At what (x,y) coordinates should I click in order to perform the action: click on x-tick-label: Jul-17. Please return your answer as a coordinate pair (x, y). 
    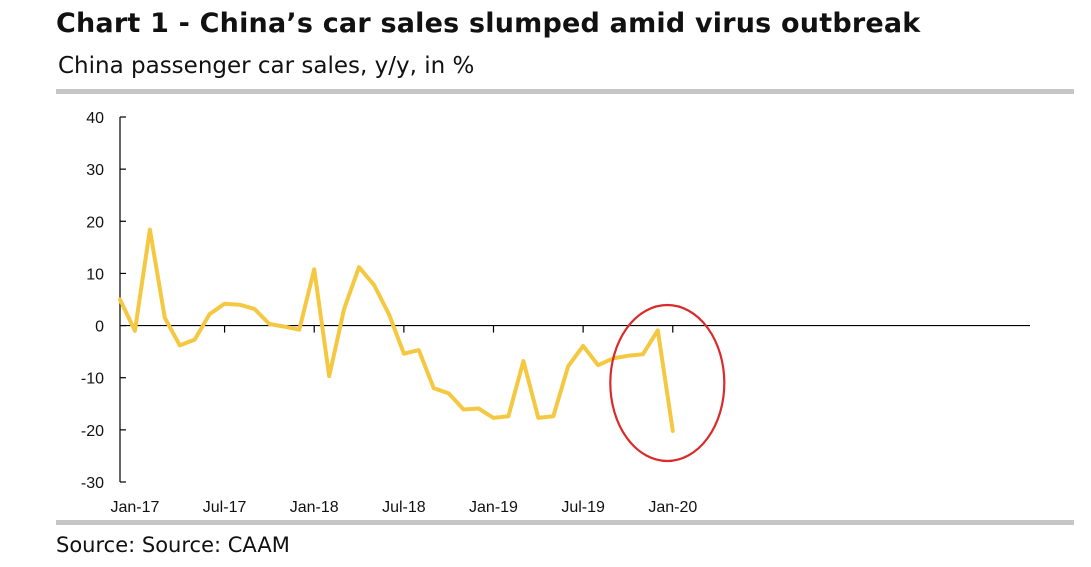
    Looking at the image, I should click on (225, 507).